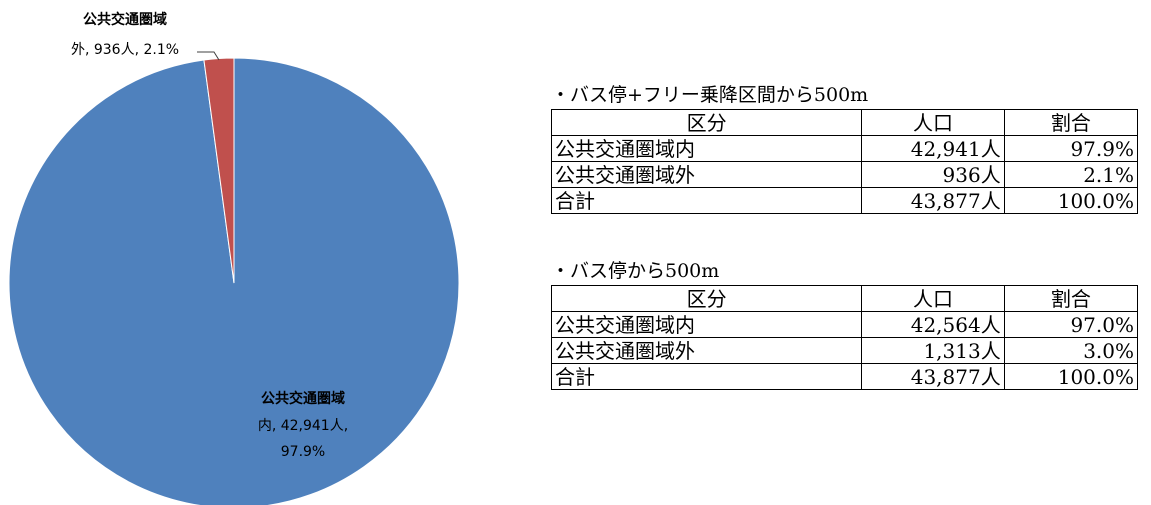 Image resolution: width=1151 pixels, height=505 pixels. Describe the element at coordinates (1071, 148) in the screenshot. I see `cell-ratio: 97.9%` at that location.